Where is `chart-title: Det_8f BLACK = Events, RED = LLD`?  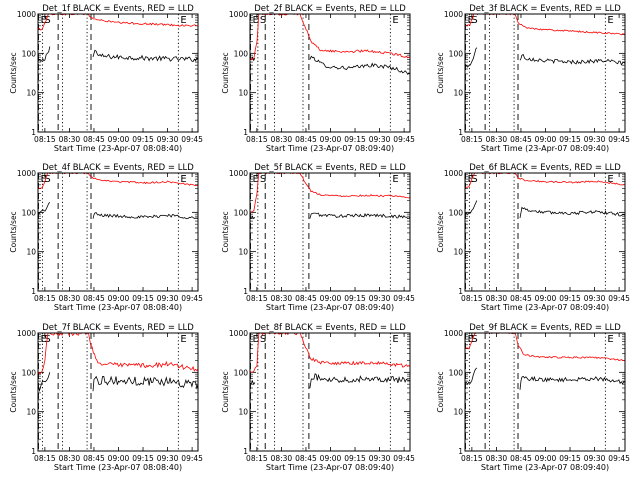 chart-title: Det_8f BLACK = Events, RED = LLD is located at coordinates (330, 328).